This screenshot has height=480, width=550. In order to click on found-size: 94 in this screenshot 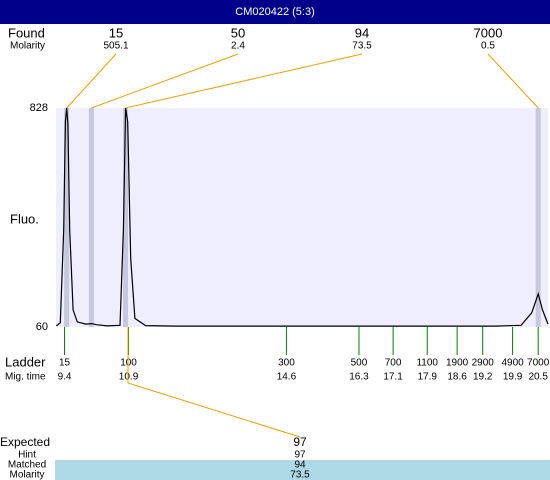, I will do `click(362, 32)`.